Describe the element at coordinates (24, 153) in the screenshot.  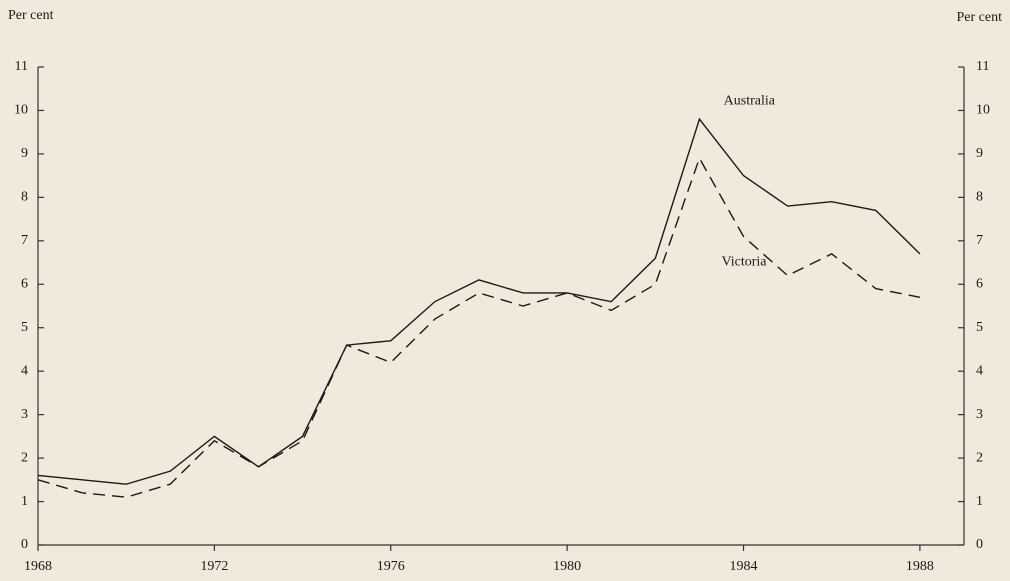
I see `y-tick-label: 9` at that location.